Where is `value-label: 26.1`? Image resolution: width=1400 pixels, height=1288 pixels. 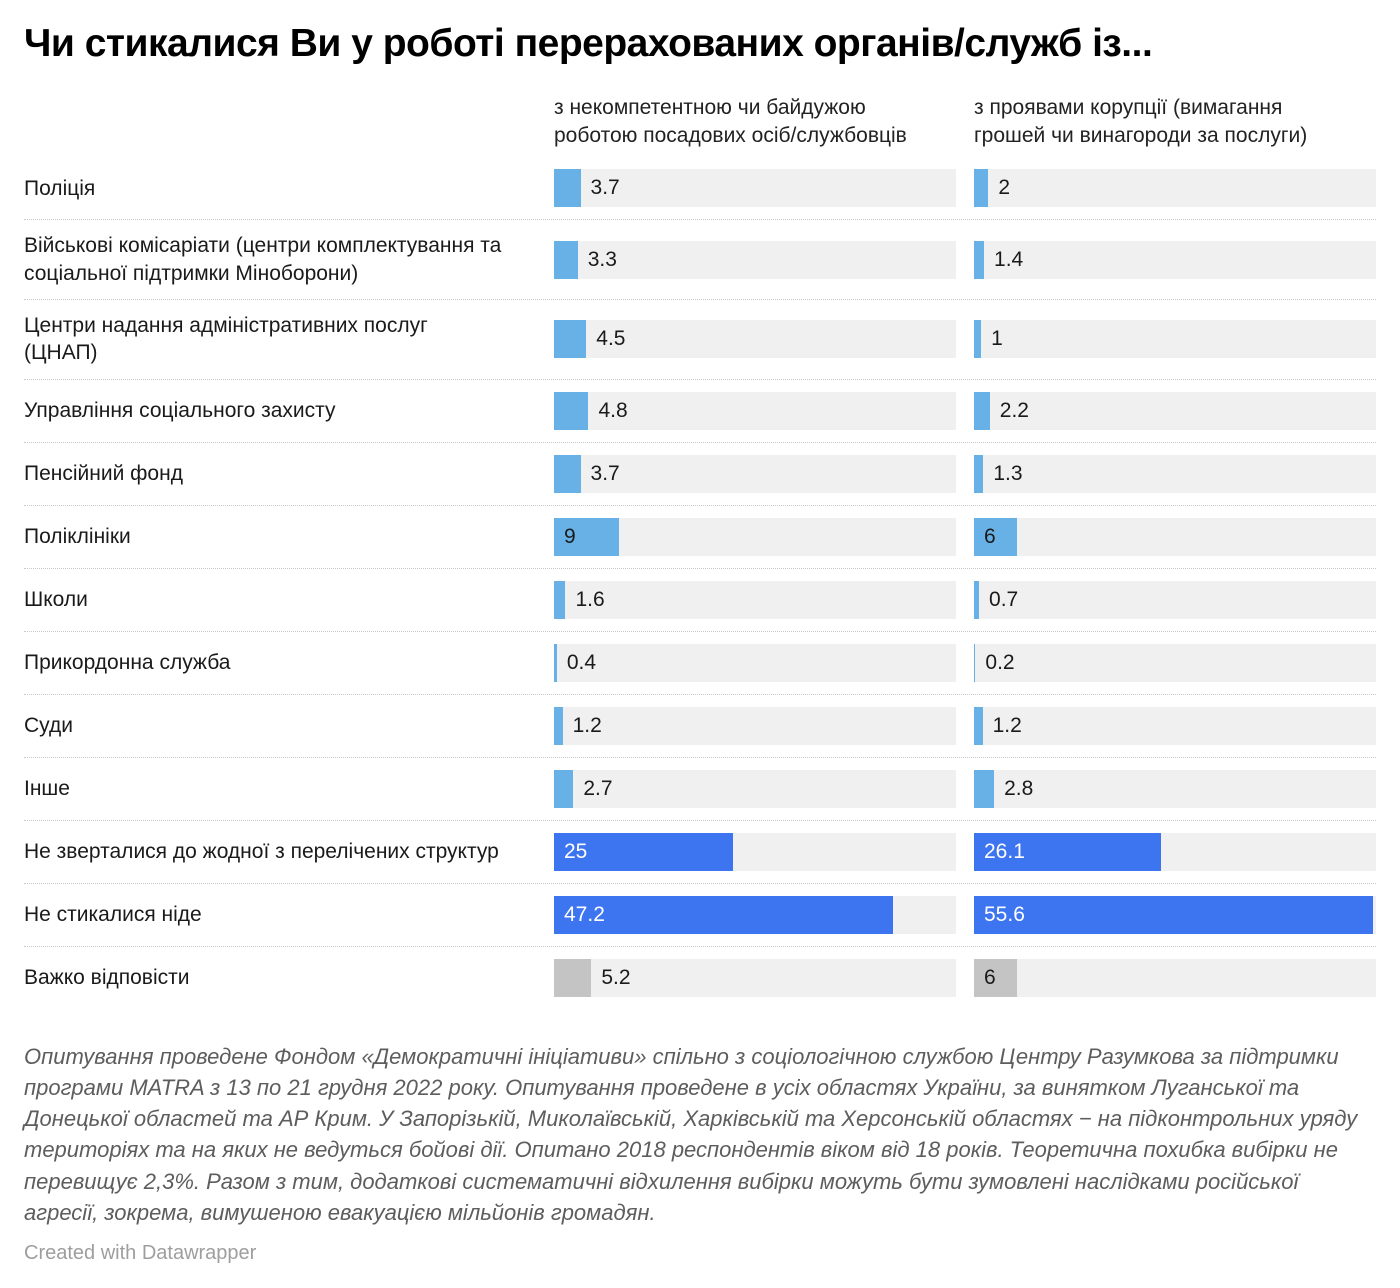 value-label: 26.1 is located at coordinates (1004, 851).